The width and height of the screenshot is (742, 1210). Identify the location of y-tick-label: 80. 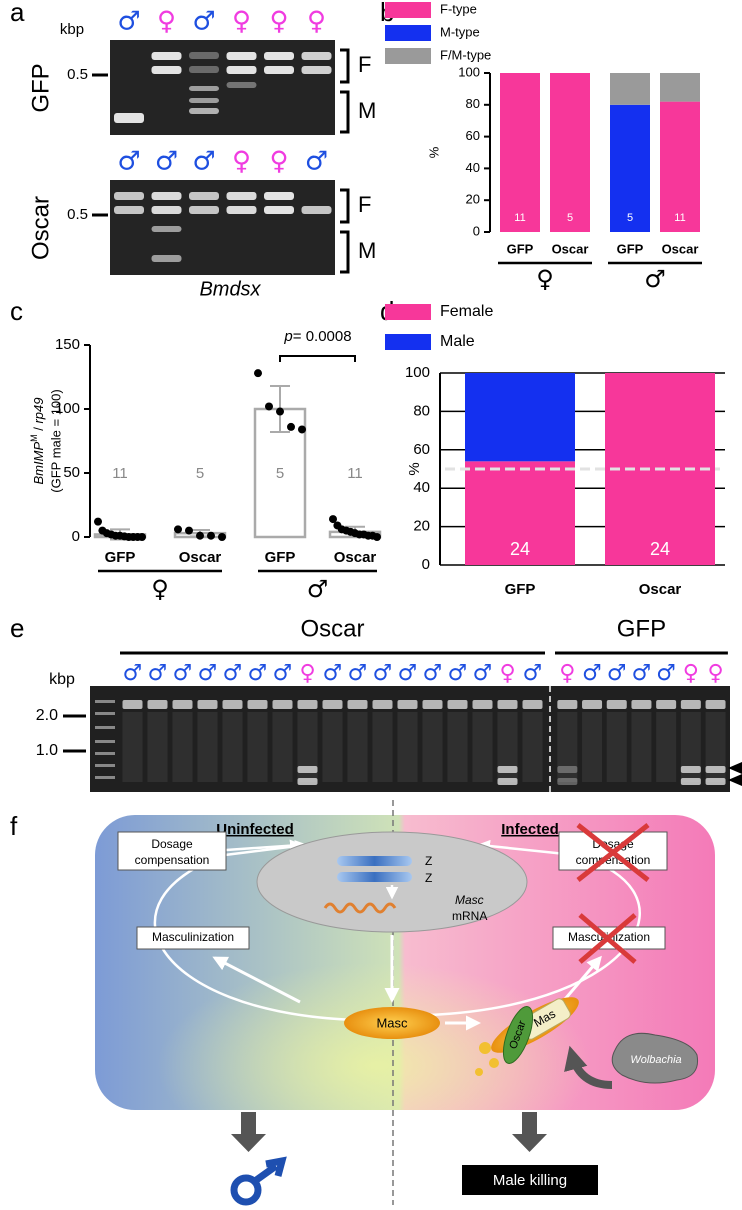
(473, 103).